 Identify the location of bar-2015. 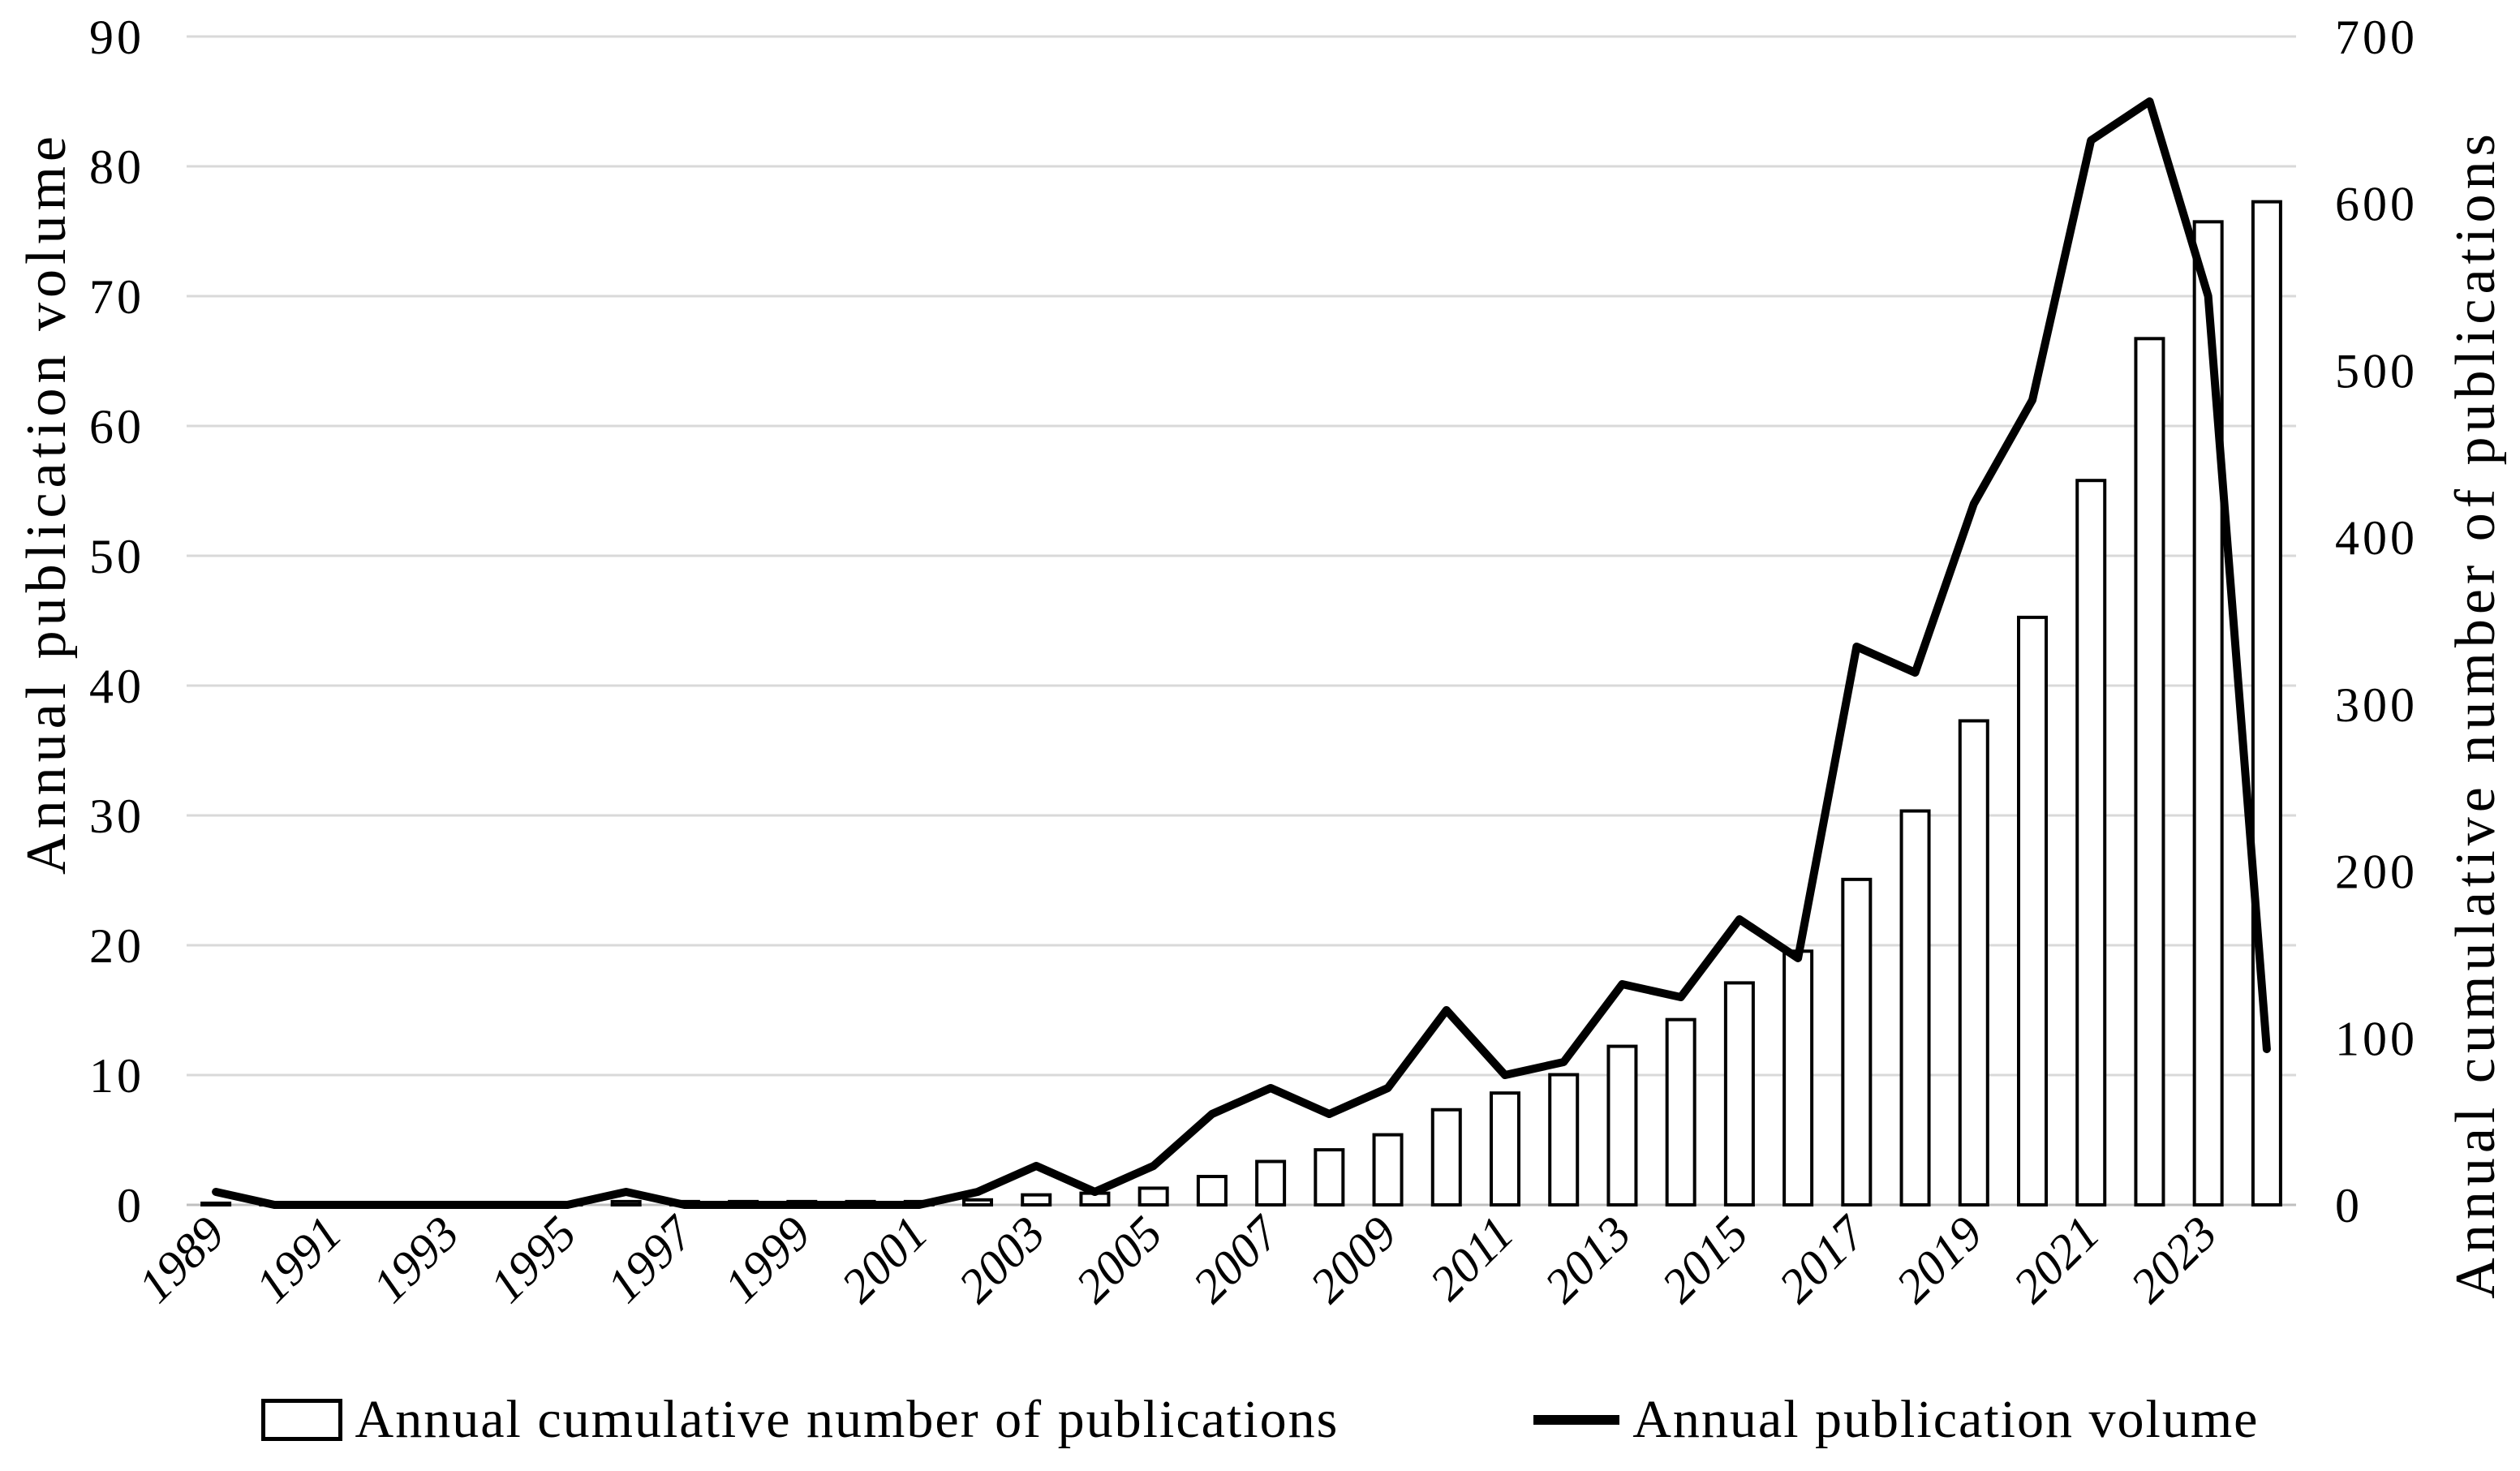
(1739, 1094).